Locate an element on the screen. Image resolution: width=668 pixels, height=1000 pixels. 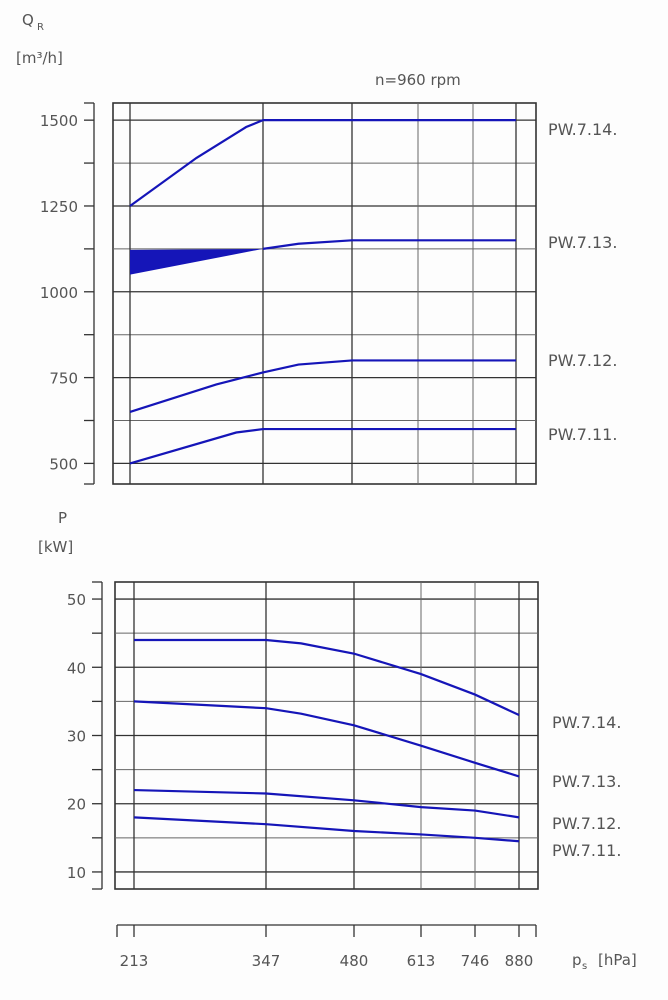
top-yunit: [m³/h] is located at coordinates (39, 58).